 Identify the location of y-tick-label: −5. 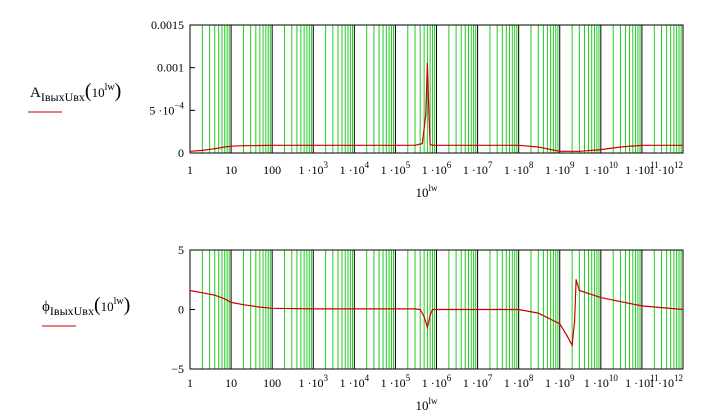
(177, 369).